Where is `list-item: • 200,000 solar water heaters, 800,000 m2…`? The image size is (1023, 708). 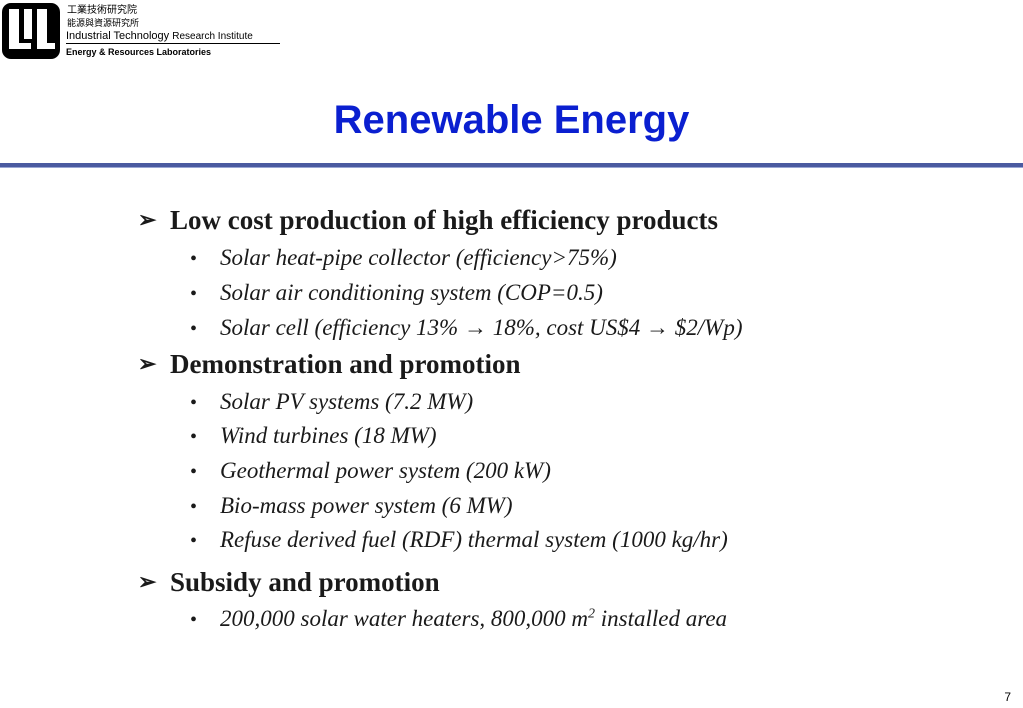
list-item: • 200,000 solar water heaters, 800,000 m2… is located at coordinates (458, 619).